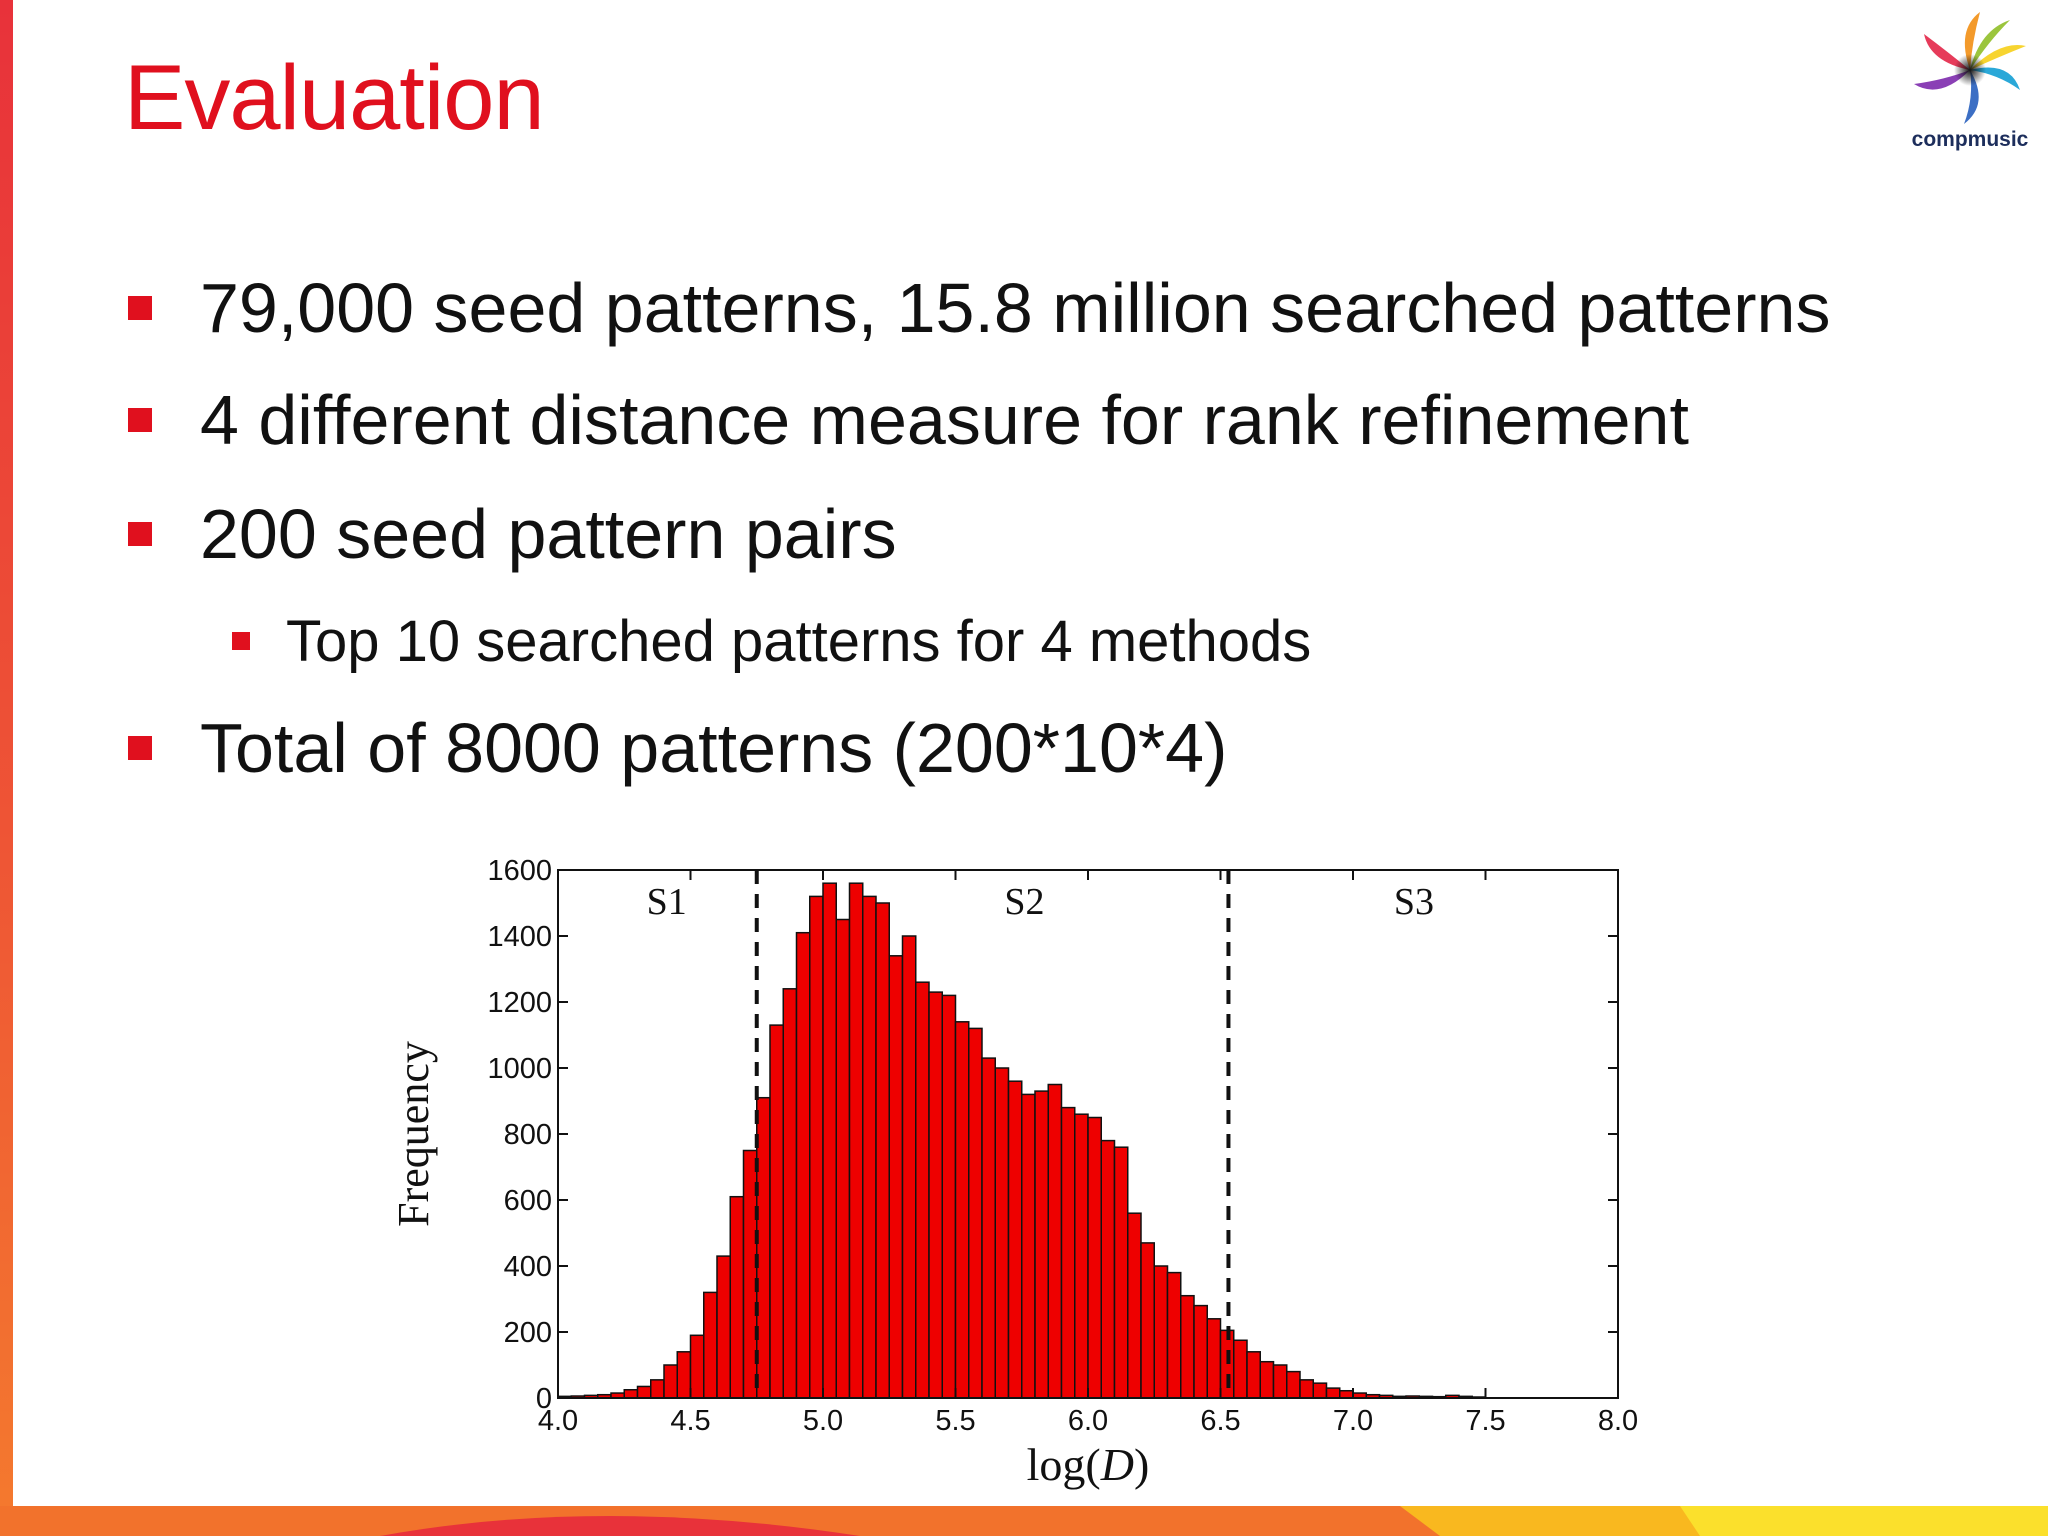  Describe the element at coordinates (1485, 1421) in the screenshot. I see `x-tick-label: 7.5` at that location.